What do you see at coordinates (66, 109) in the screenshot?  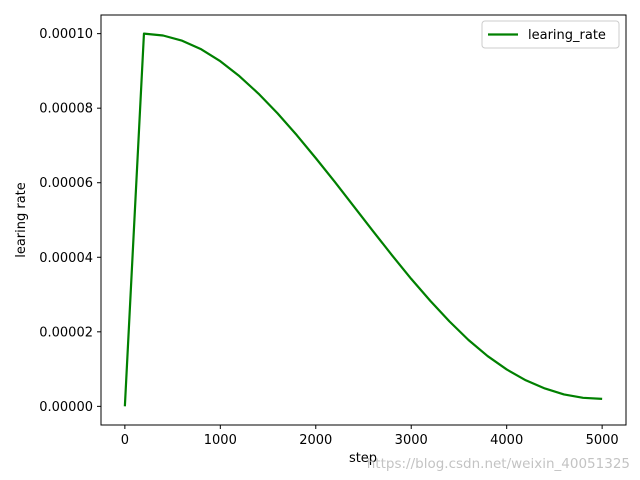 I see `y-tick-label: 0.00008` at bounding box center [66, 109].